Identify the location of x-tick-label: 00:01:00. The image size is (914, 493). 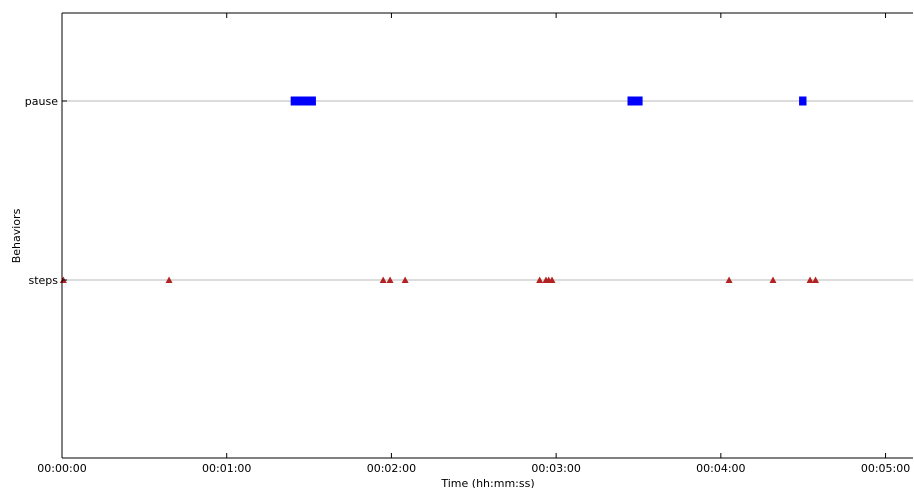
(226, 468).